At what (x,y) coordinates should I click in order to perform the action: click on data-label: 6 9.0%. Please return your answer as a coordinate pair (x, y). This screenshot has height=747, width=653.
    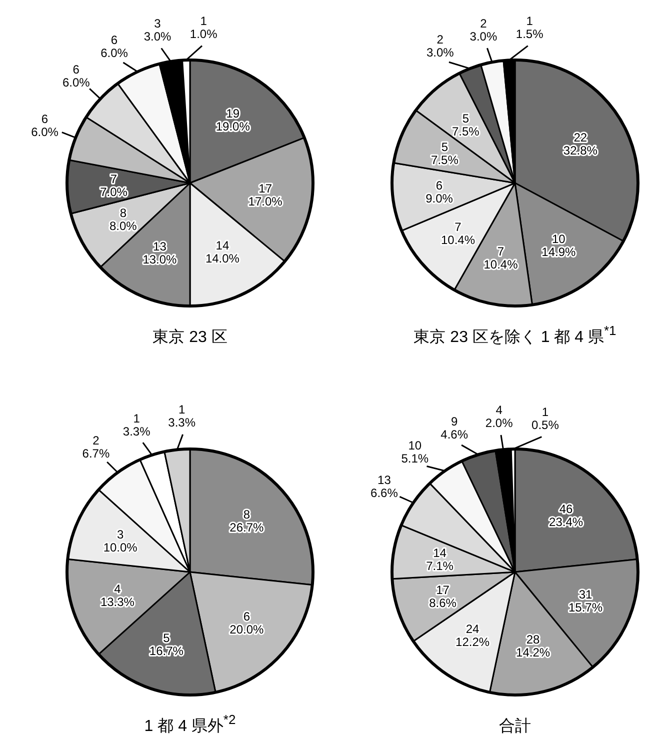
    Looking at the image, I should click on (440, 192).